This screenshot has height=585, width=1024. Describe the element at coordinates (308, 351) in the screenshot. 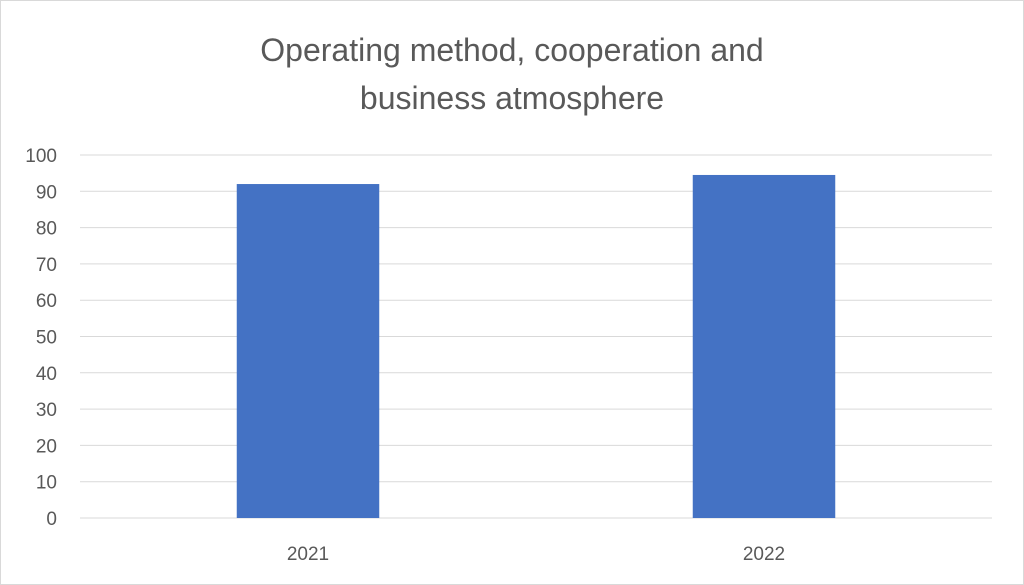

I see `bar-2021` at that location.